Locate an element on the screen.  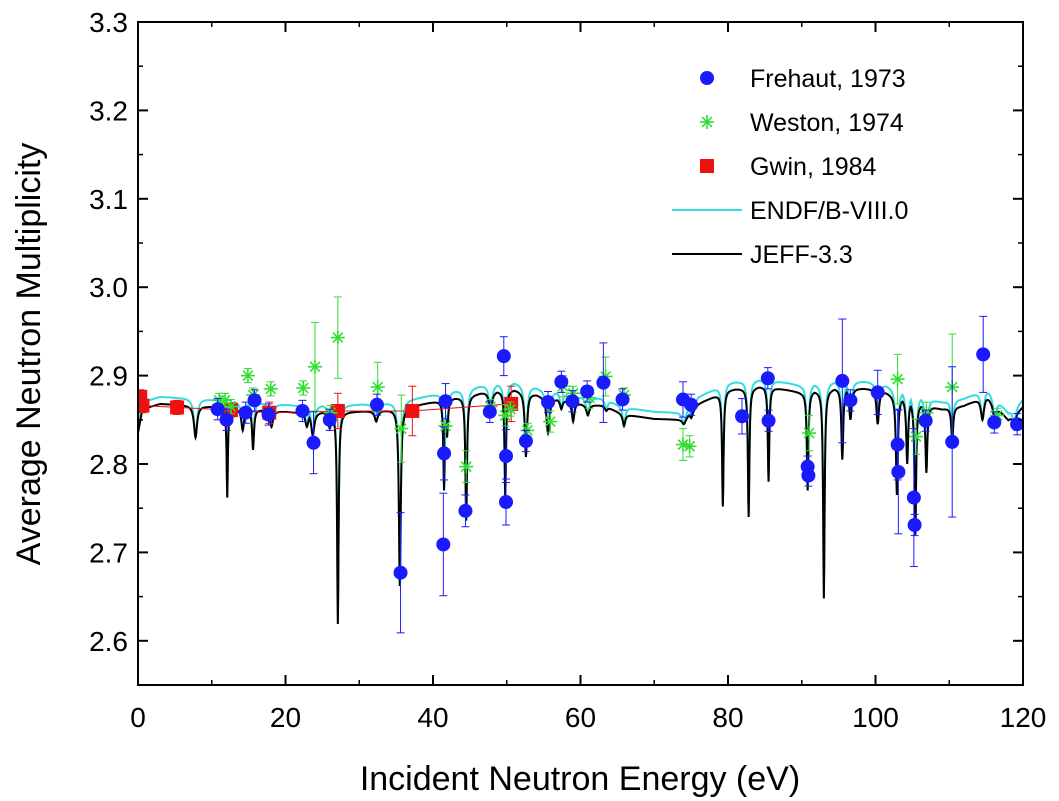
y-tick-label: 2.7 is located at coordinates (108, 552).